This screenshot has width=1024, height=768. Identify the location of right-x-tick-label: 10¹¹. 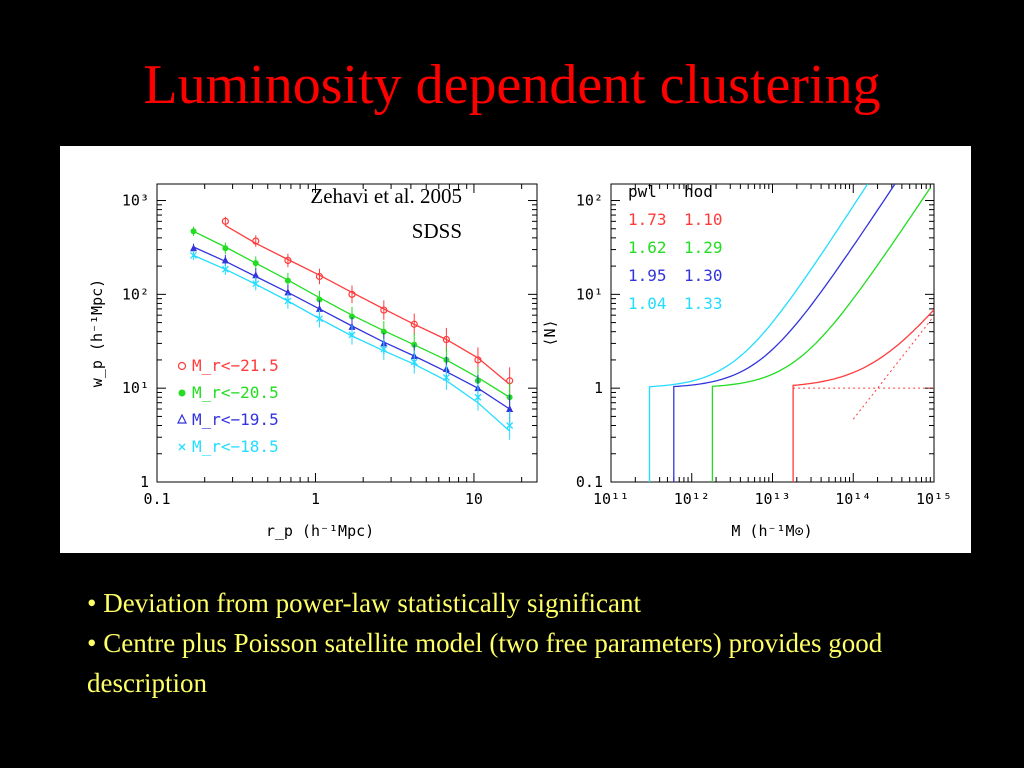
(611, 499).